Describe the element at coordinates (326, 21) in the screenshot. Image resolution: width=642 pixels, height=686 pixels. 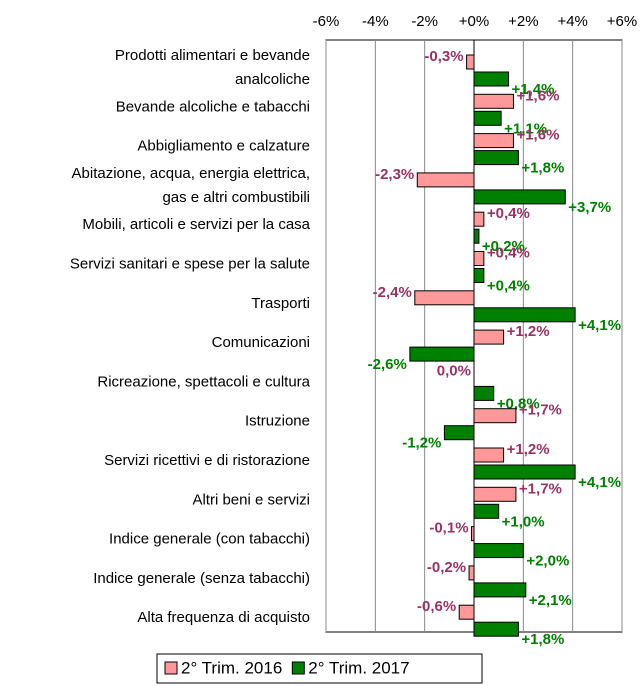
I see `x-tick-label: -6%` at that location.